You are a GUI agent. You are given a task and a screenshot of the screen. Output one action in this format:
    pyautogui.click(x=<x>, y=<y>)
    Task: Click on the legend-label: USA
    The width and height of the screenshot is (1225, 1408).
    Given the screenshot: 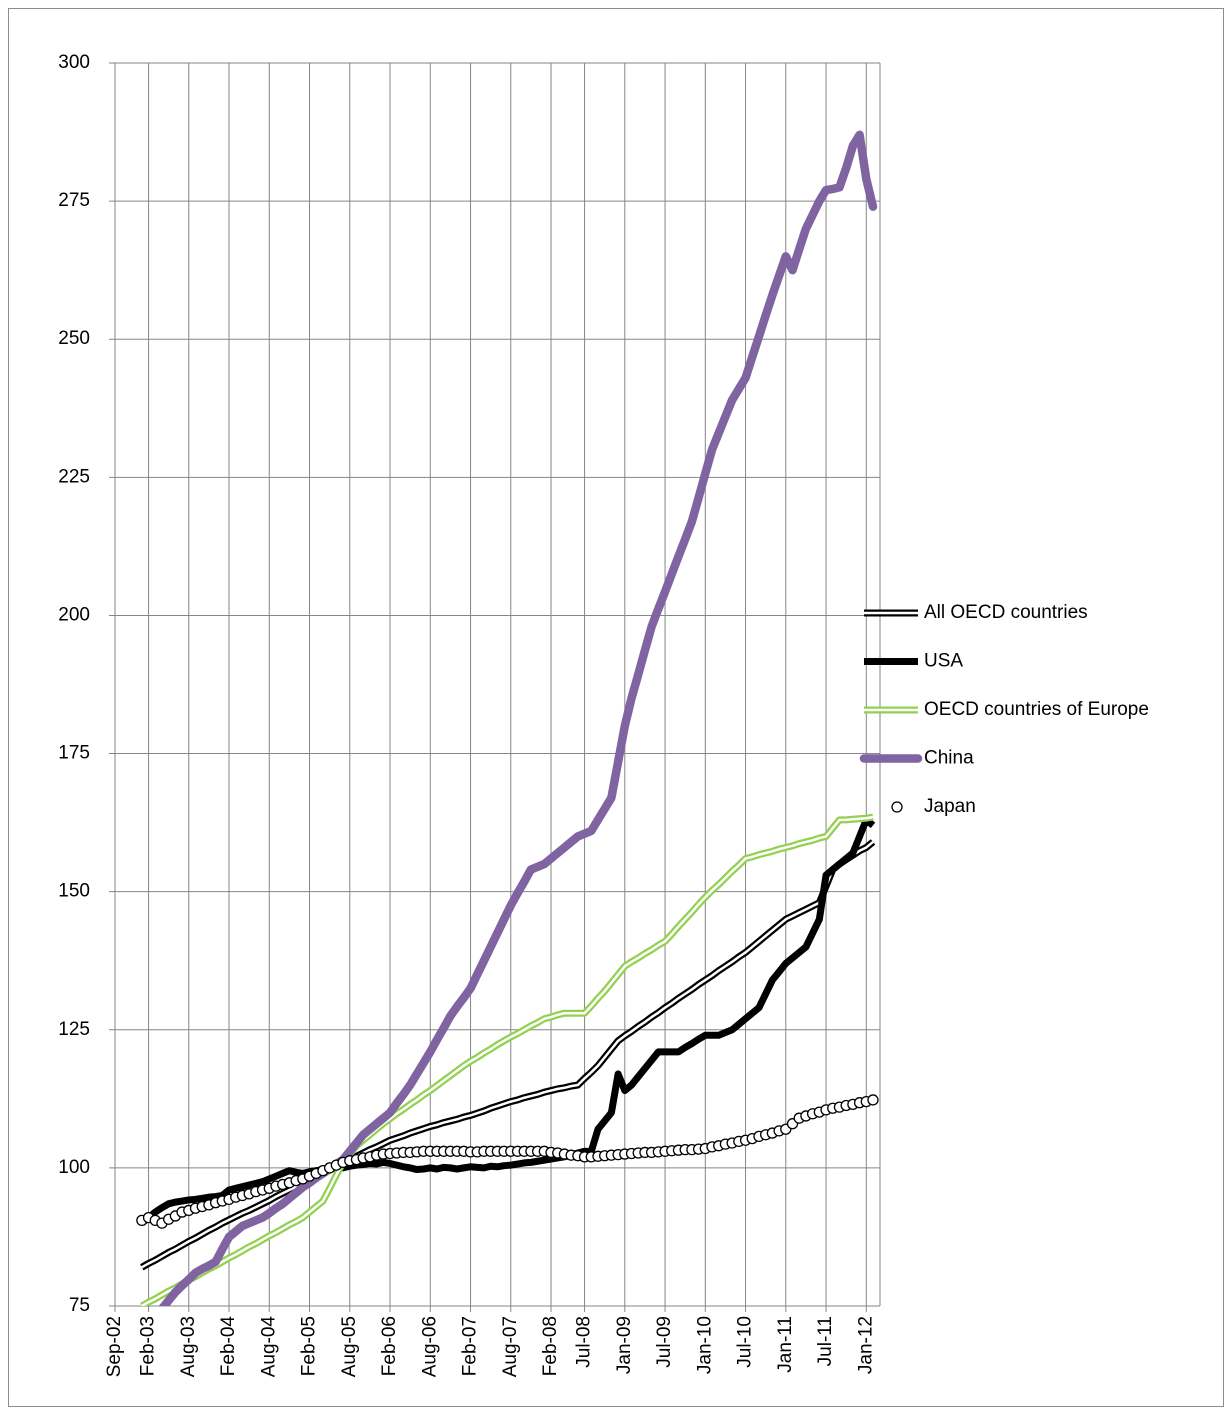 What is the action you would take?
    pyautogui.click(x=943, y=661)
    